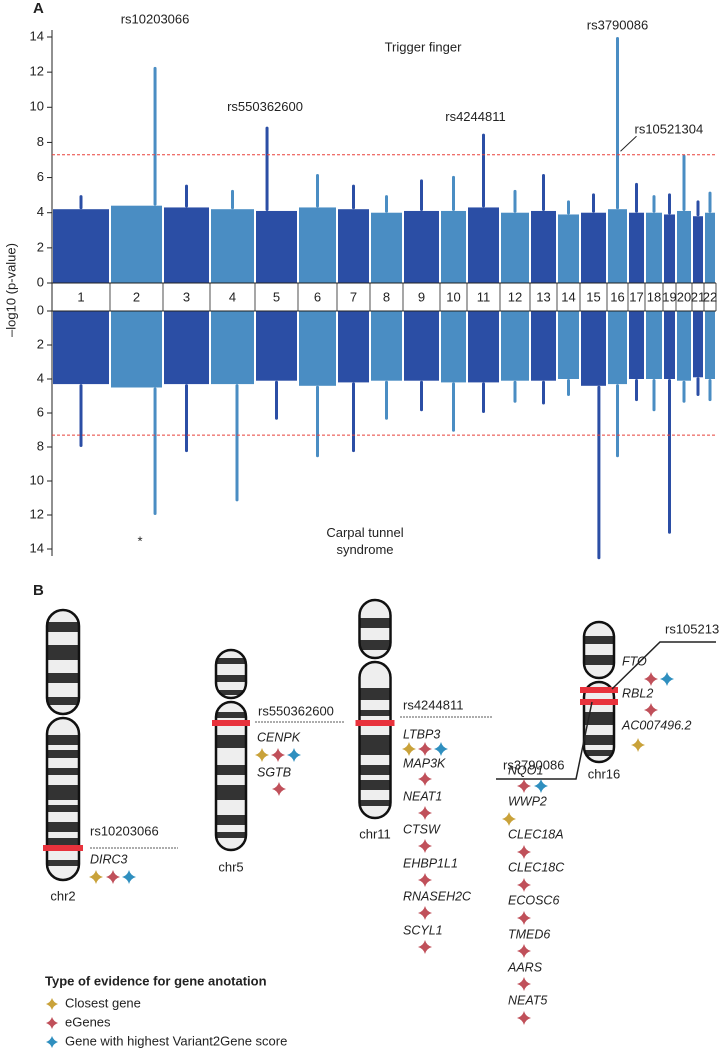  Describe the element at coordinates (37, 35) in the screenshot. I see `y-tick-label: 14` at that location.